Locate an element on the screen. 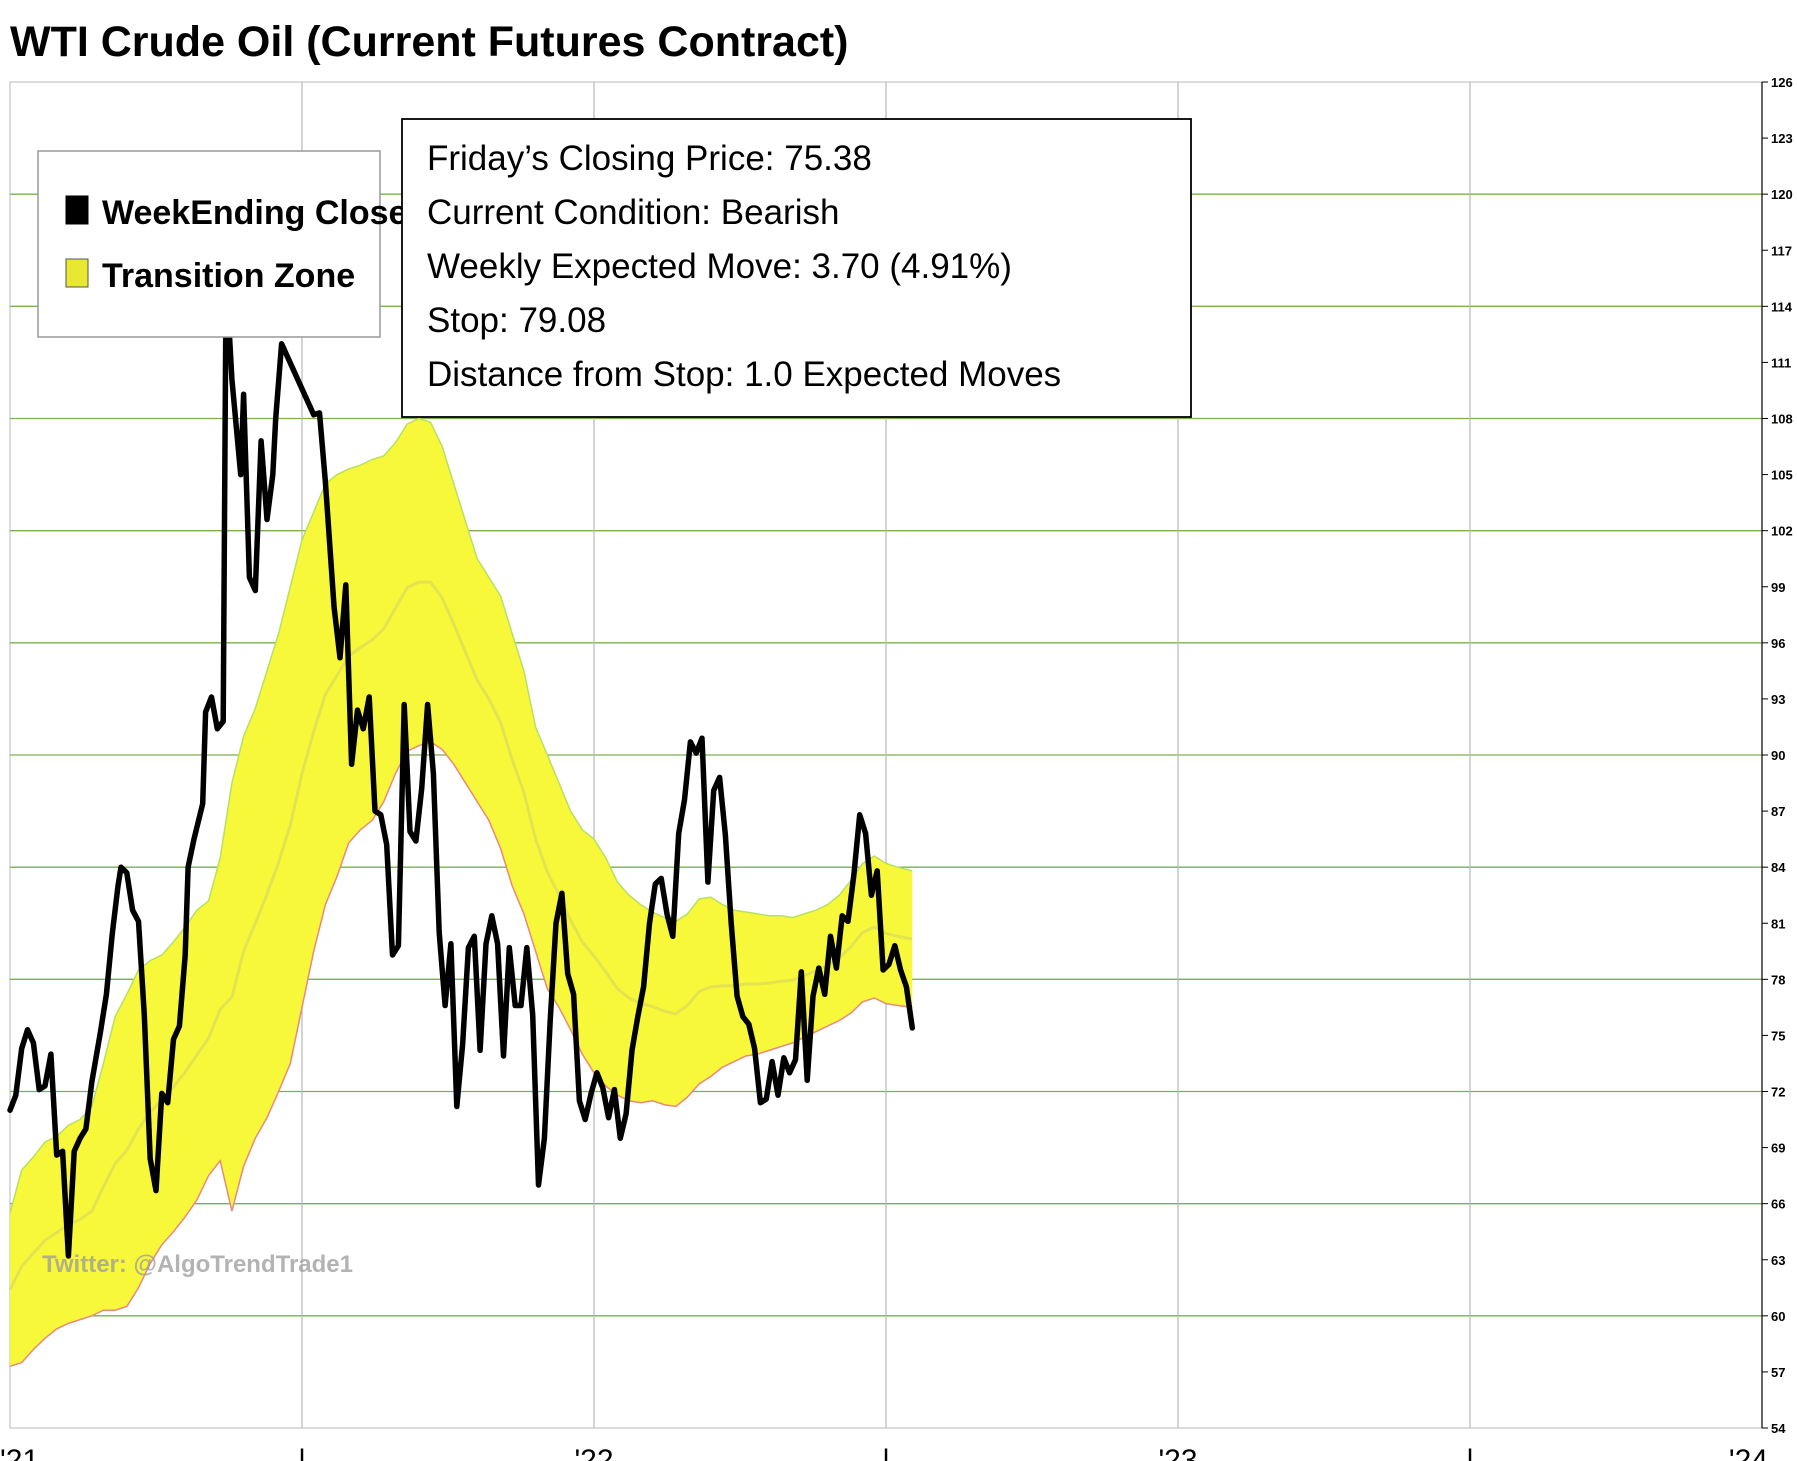 This screenshot has height=1461, width=1797. ytick-label-111: 111 is located at coordinates (1781, 362).